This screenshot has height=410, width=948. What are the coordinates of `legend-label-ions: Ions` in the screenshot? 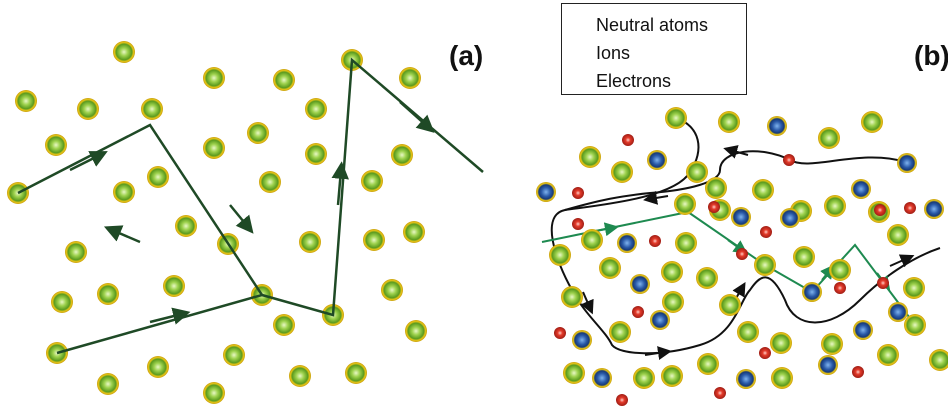 It's located at (613, 52).